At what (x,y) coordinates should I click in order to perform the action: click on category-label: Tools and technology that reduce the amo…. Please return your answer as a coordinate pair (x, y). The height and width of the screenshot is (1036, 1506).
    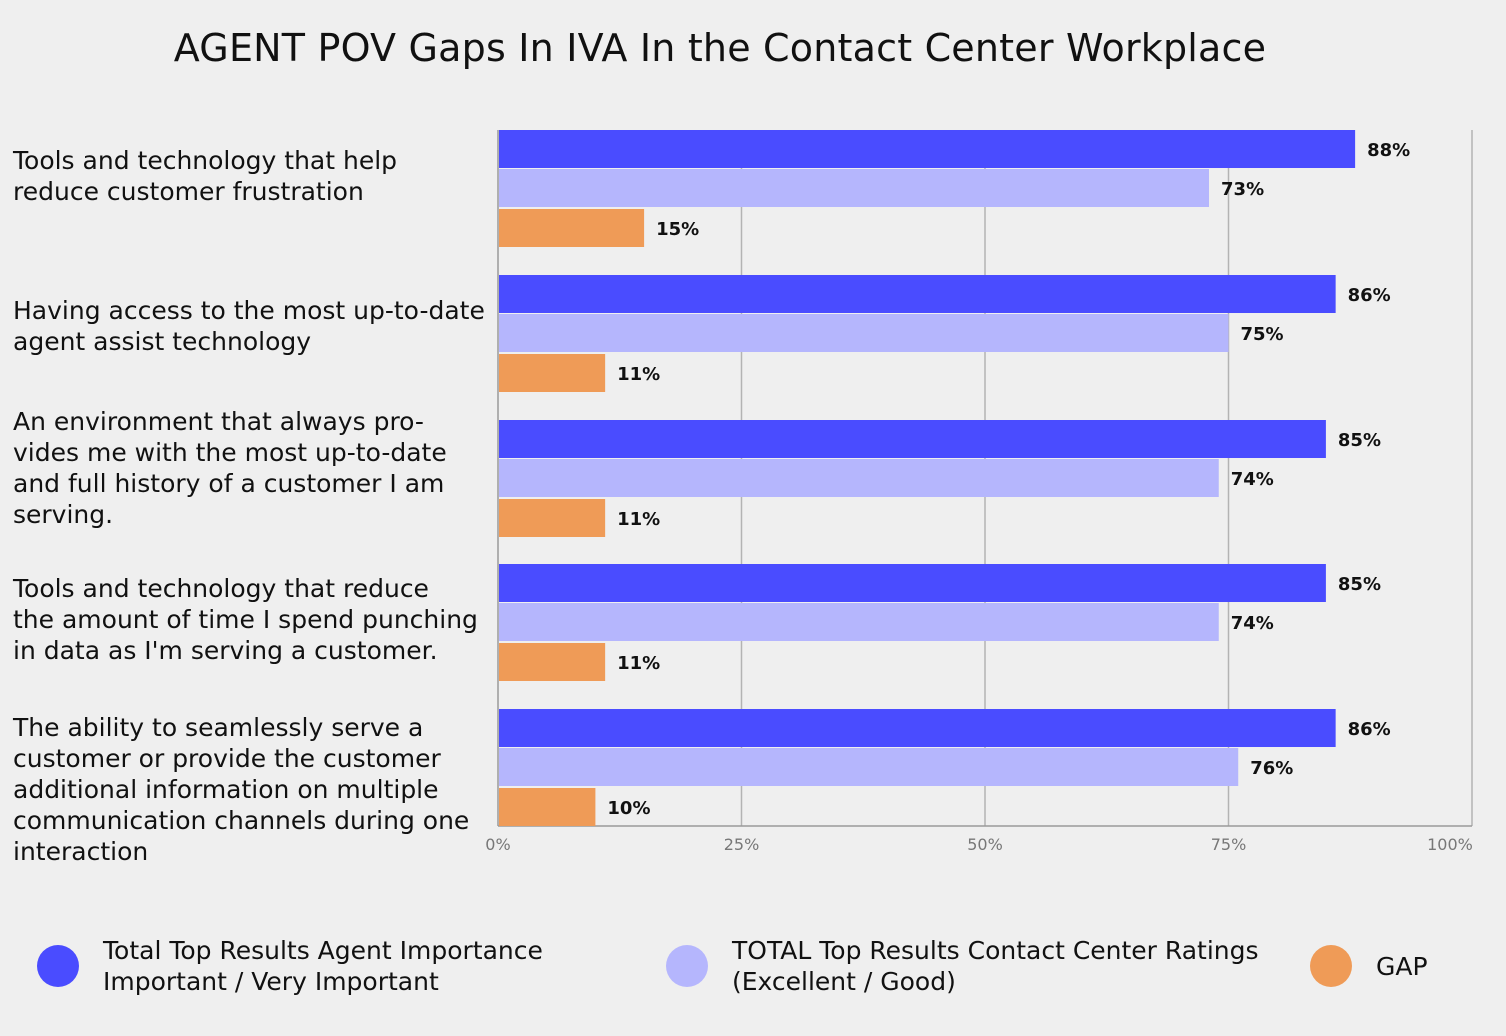
    Looking at the image, I should click on (245, 619).